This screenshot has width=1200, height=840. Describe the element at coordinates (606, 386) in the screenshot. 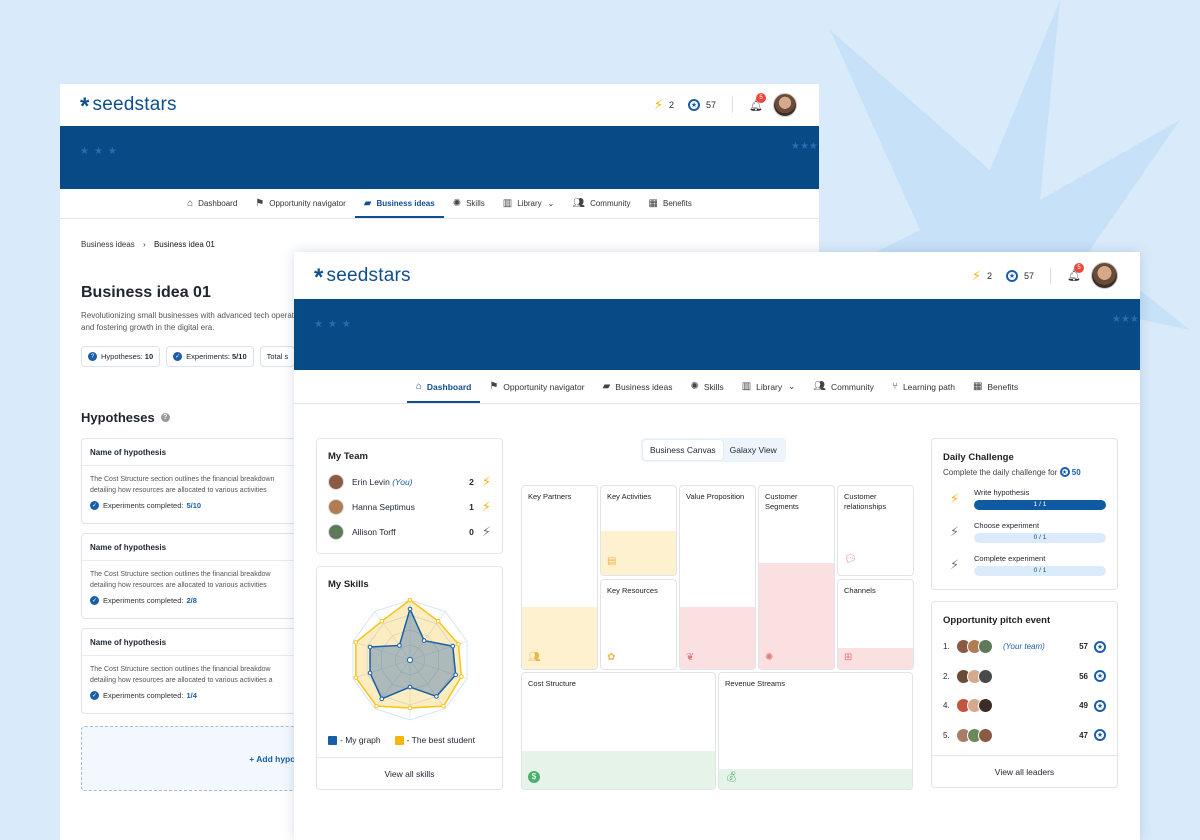

I see `briefcase-icon: ▰` at that location.